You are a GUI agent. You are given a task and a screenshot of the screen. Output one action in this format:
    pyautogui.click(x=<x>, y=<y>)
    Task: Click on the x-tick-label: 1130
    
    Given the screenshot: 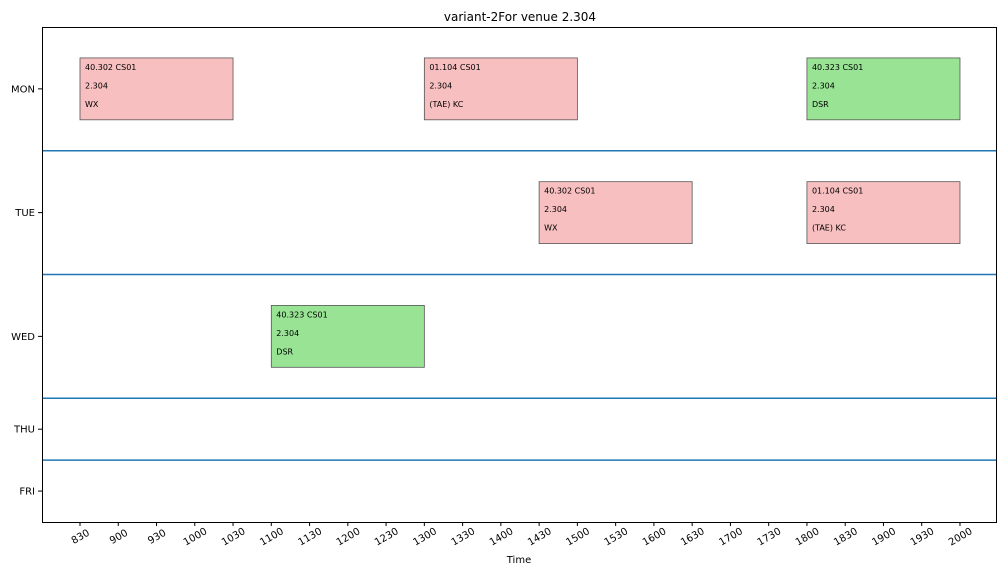 What is the action you would take?
    pyautogui.click(x=311, y=537)
    